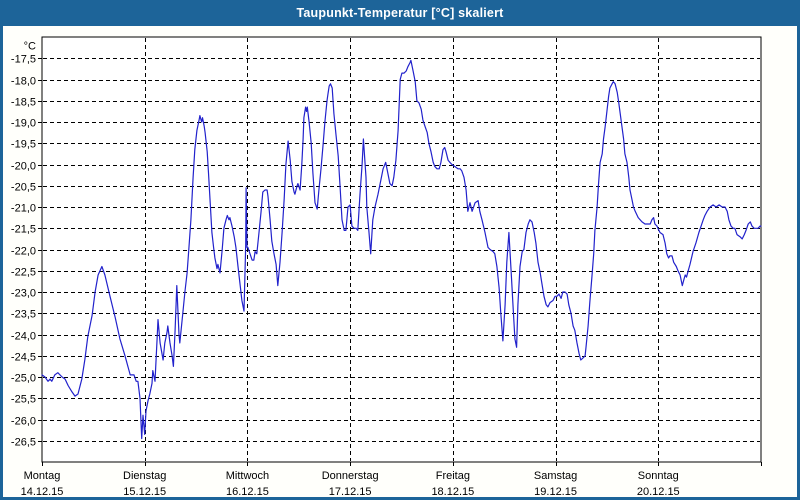  I want to click on y-tick-label: -25,5, so click(23, 400).